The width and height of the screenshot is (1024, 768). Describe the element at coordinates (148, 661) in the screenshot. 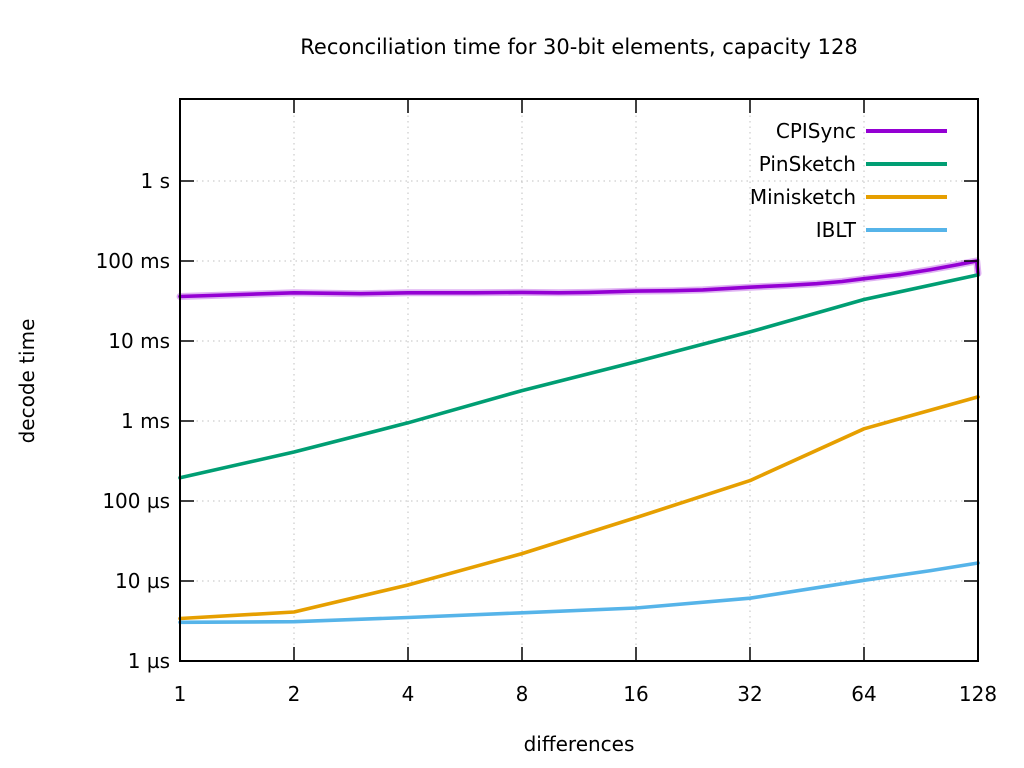

I see `y-tick-label-1us: 1 µs` at that location.